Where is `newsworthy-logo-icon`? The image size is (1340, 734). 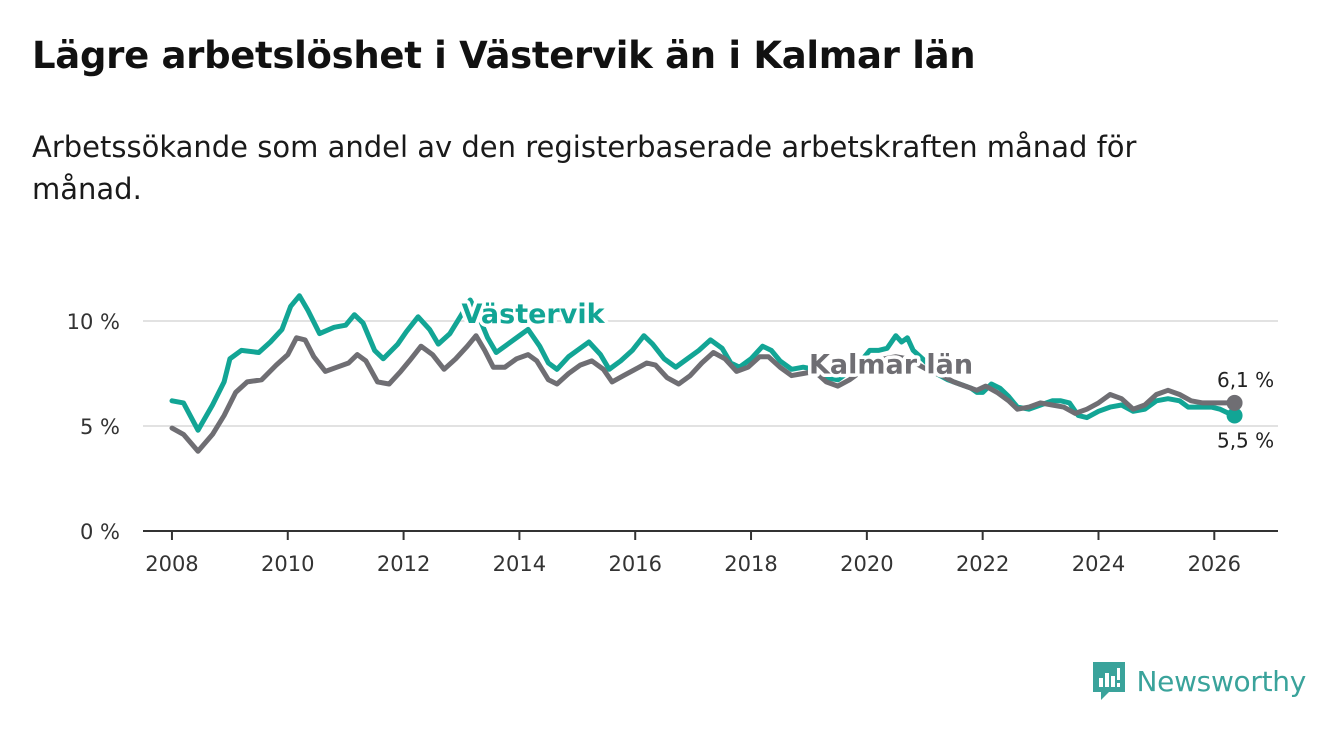 newsworthy-logo-icon is located at coordinates (1108, 681).